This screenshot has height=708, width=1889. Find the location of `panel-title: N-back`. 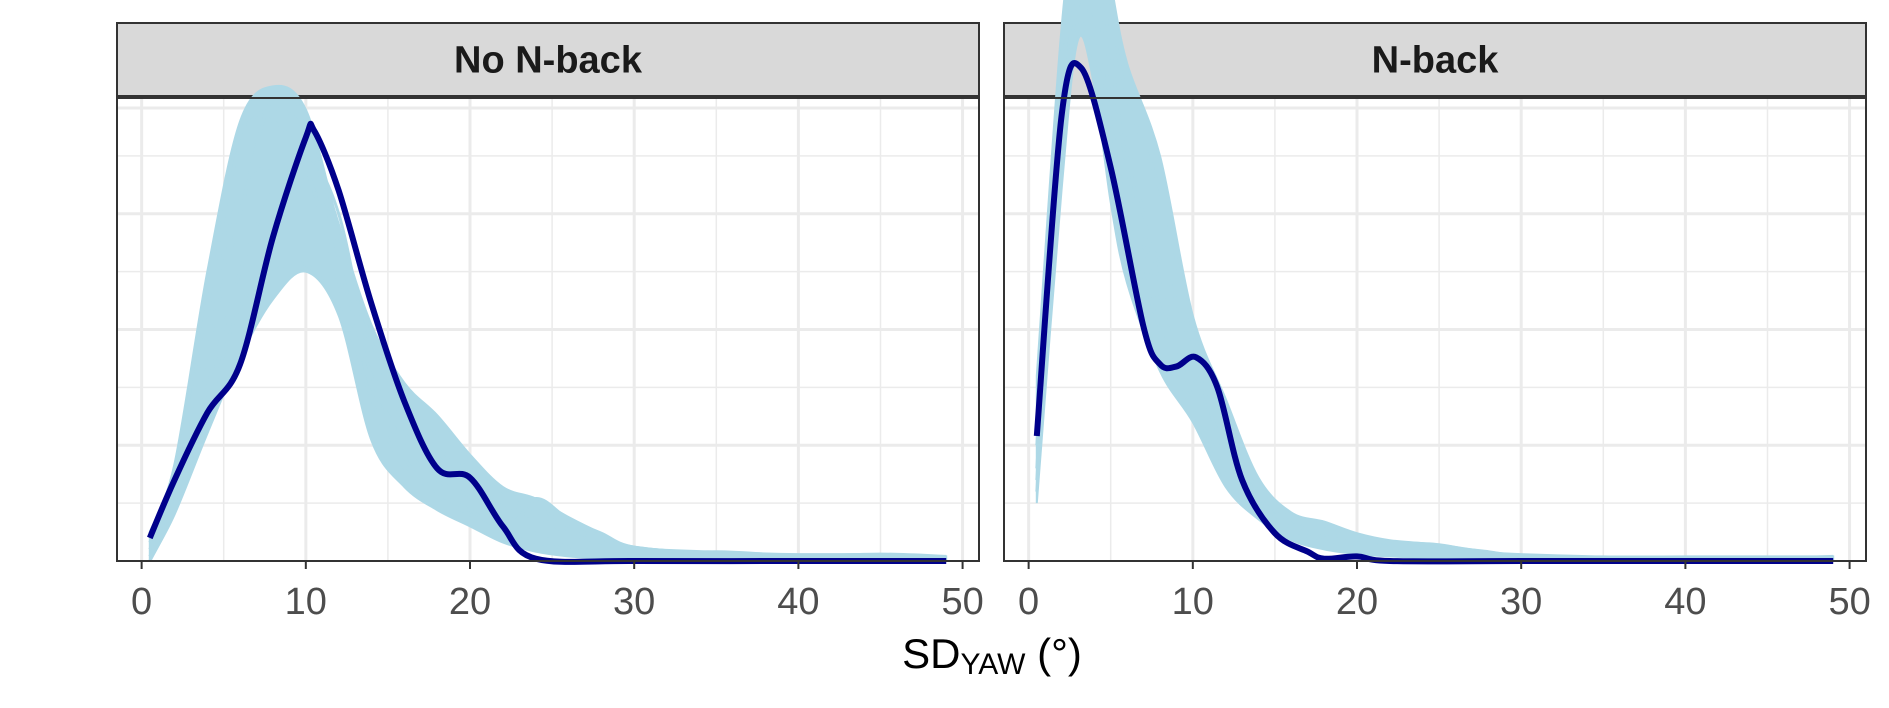

panel-title: N-back is located at coordinates (1436, 61).